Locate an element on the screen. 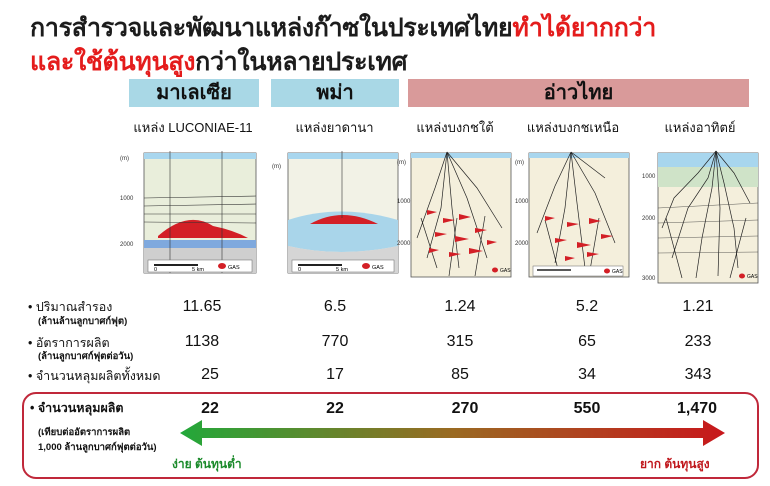 Image resolution: width=770 pixels, height=486 pixels. easy-low-cost-label: ง่าย ต้นทุนต่ำ is located at coordinates (207, 464).